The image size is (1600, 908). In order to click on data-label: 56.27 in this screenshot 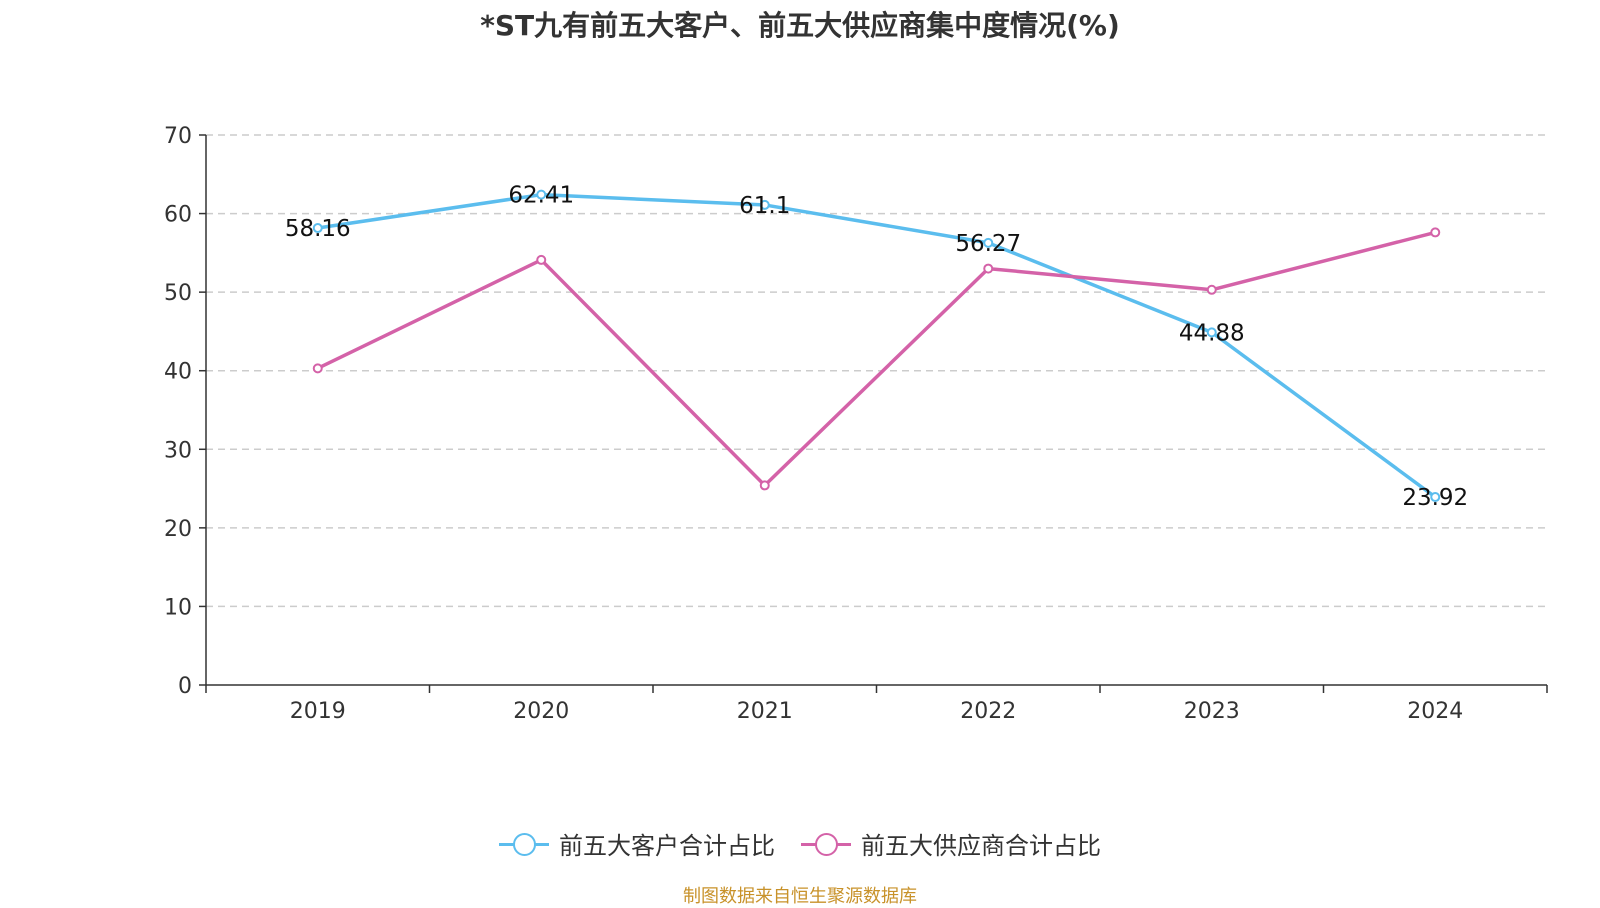, I will do `click(988, 244)`.